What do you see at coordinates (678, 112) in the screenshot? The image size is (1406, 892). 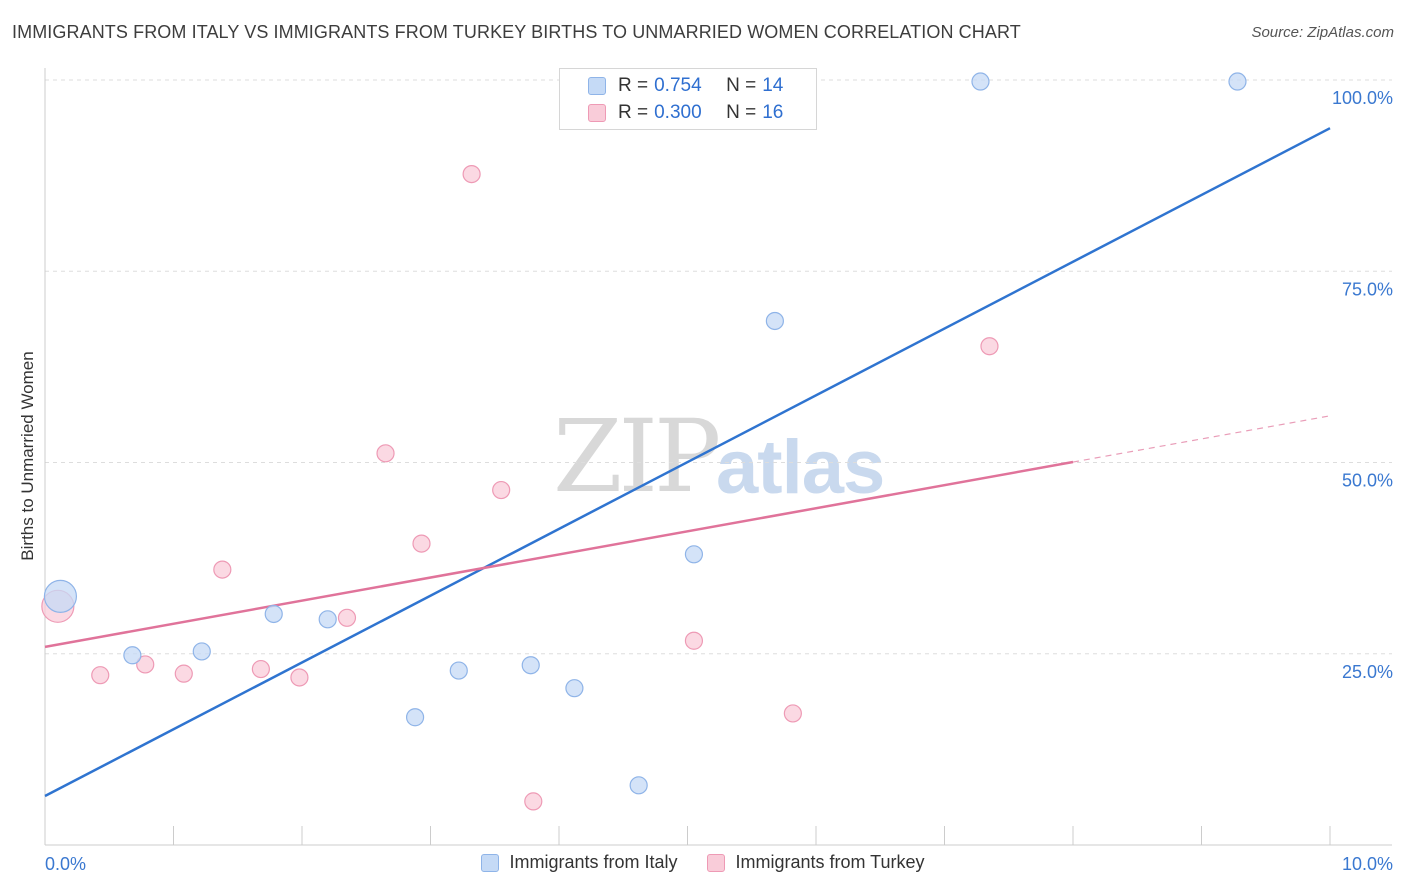 I see `legend-turkey-r-value: 0.300` at bounding box center [678, 112].